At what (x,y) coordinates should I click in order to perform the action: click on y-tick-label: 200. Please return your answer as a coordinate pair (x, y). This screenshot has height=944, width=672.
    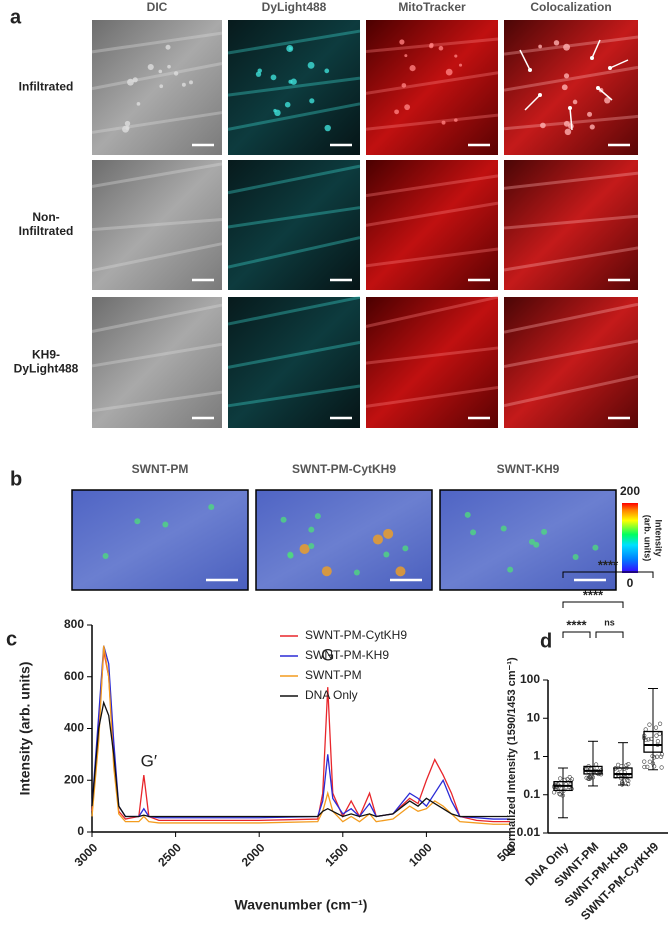
    Looking at the image, I should click on (74, 779).